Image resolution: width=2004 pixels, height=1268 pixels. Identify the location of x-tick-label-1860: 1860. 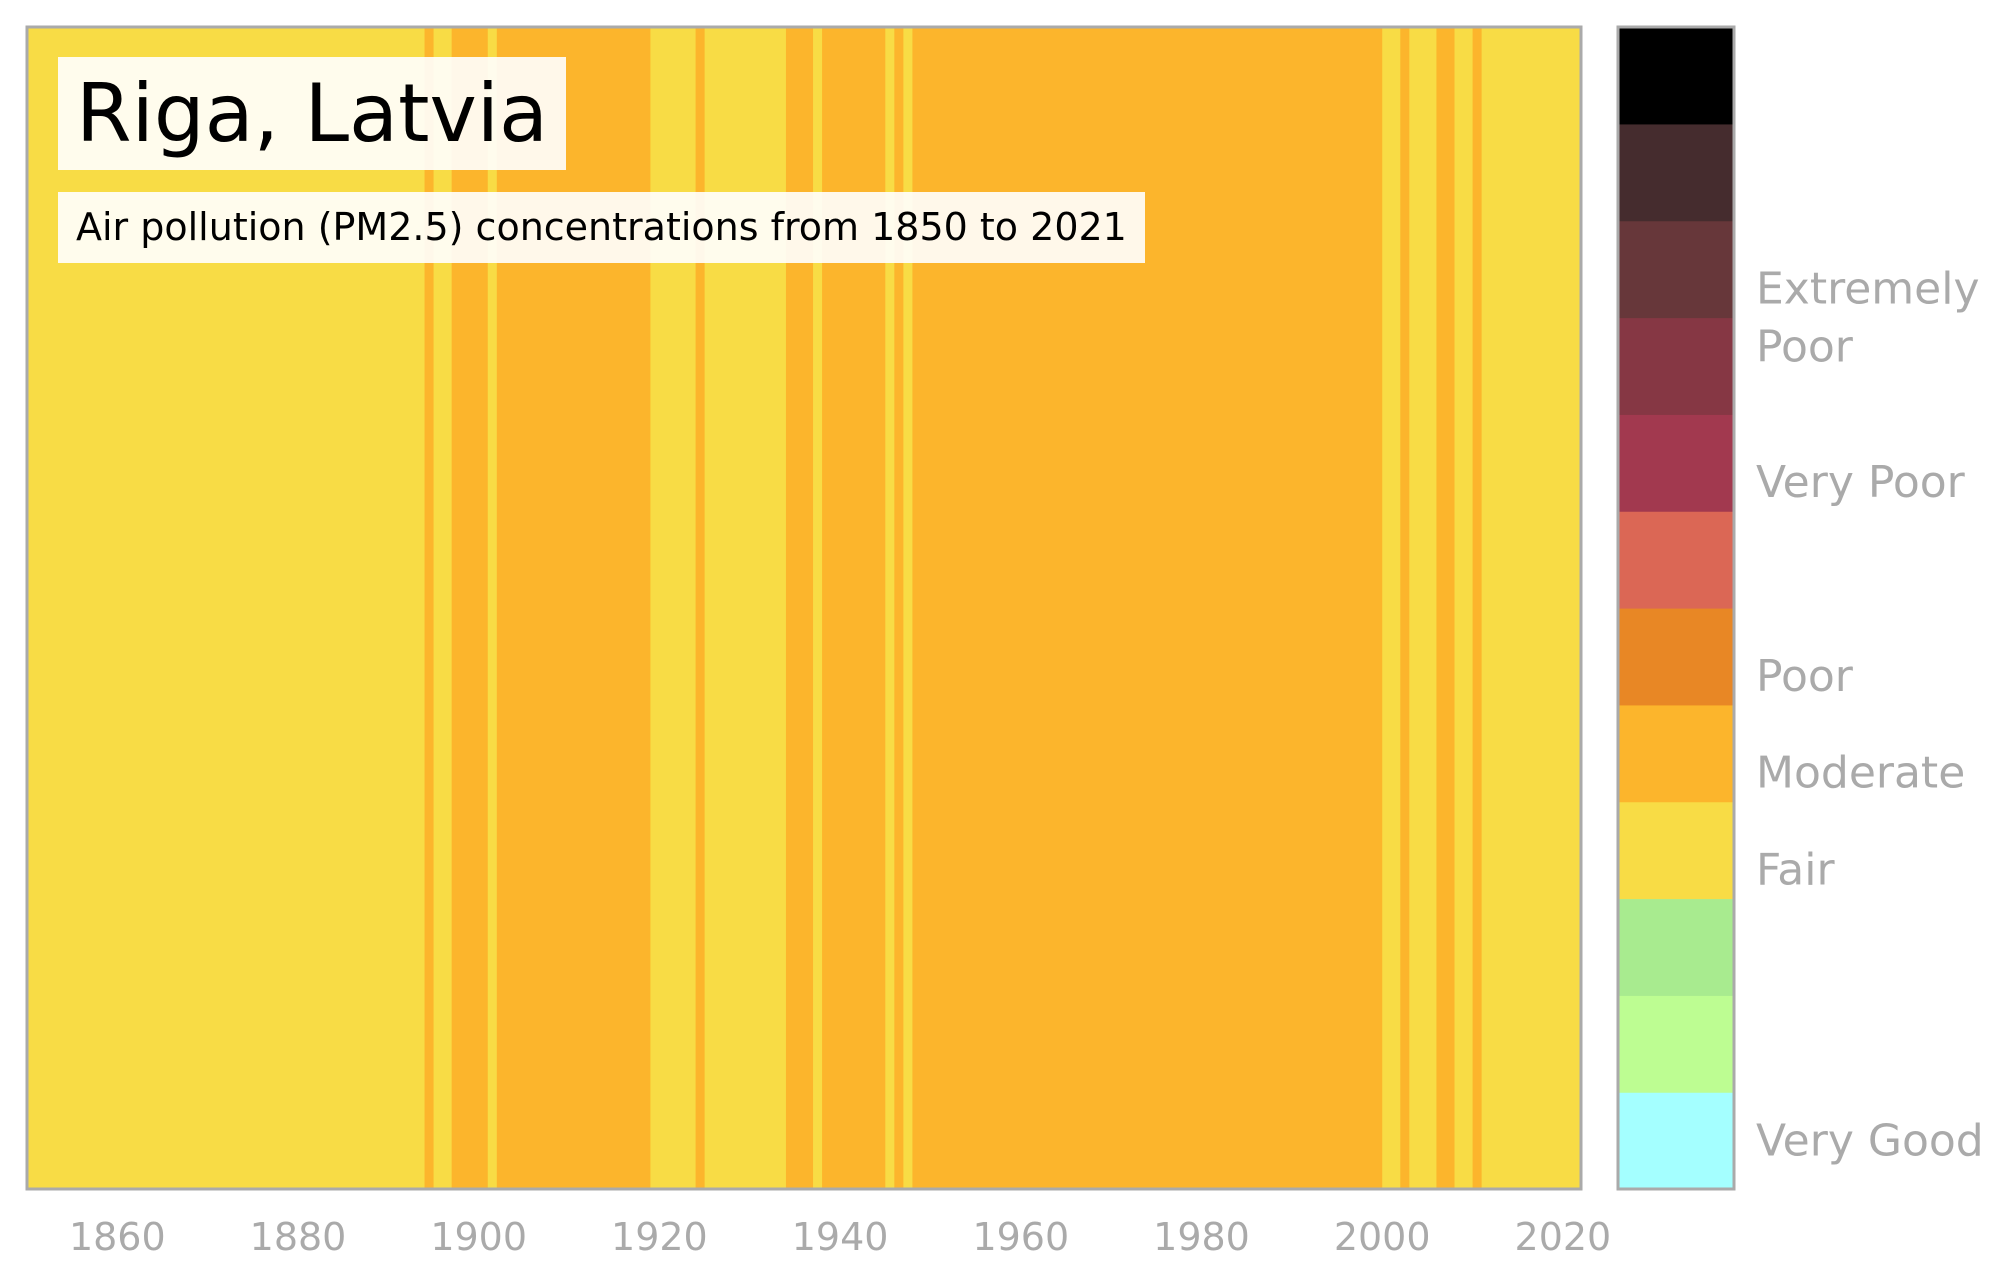
(117, 1237).